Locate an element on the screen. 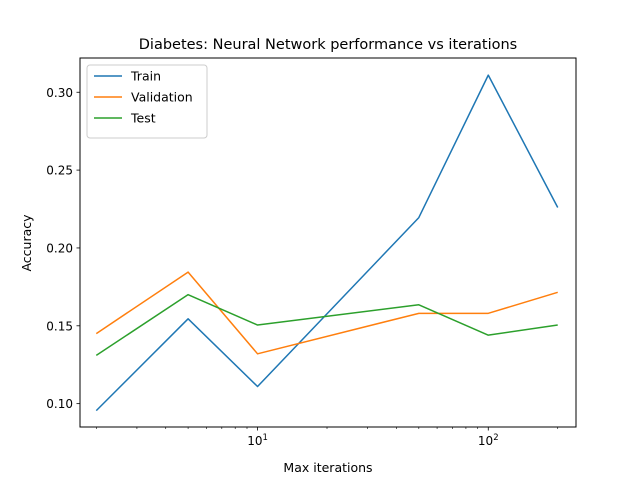 This screenshot has width=640, height=480. y-axis: 0.10 0.15 0.20 0.25 0.30 is located at coordinates (63, 248).